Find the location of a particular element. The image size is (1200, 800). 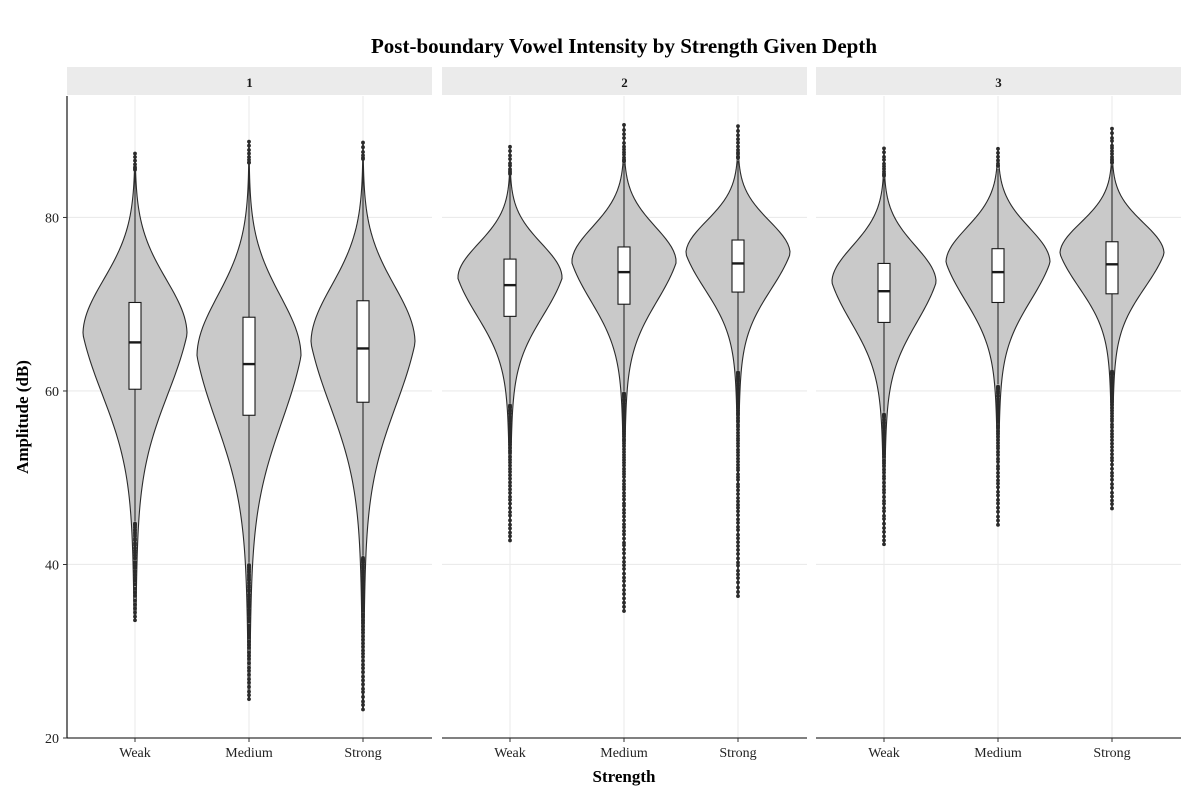

box-3-medium is located at coordinates (998, 276).